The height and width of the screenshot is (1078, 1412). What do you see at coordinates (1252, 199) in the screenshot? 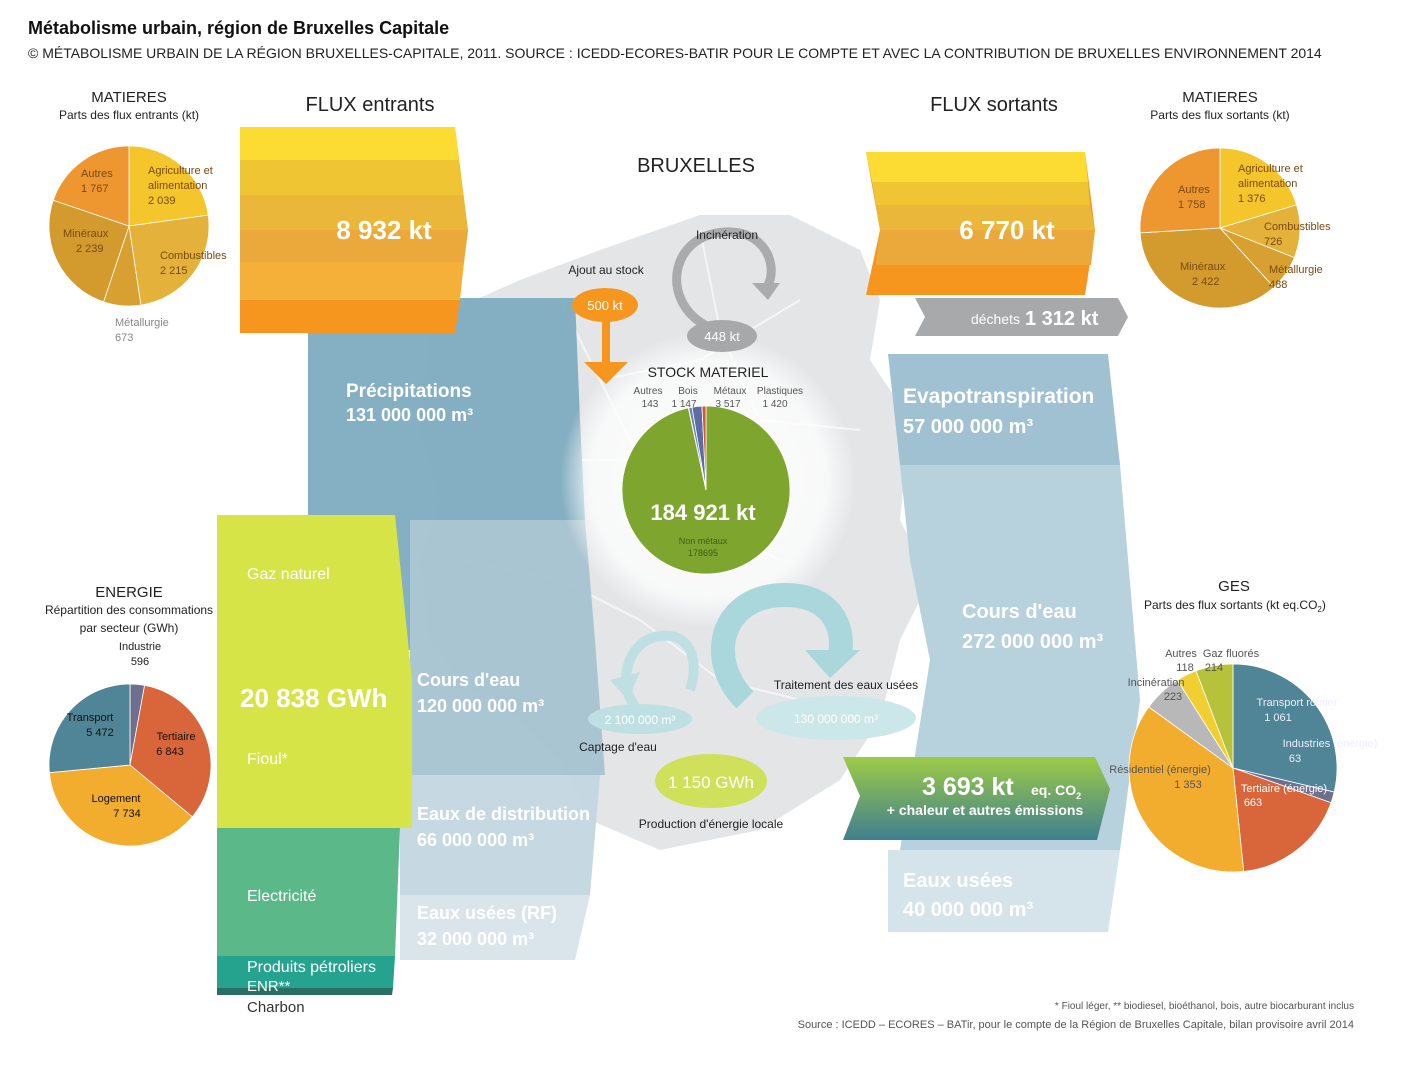
I see `mo-value-agri: 1 376` at bounding box center [1252, 199].